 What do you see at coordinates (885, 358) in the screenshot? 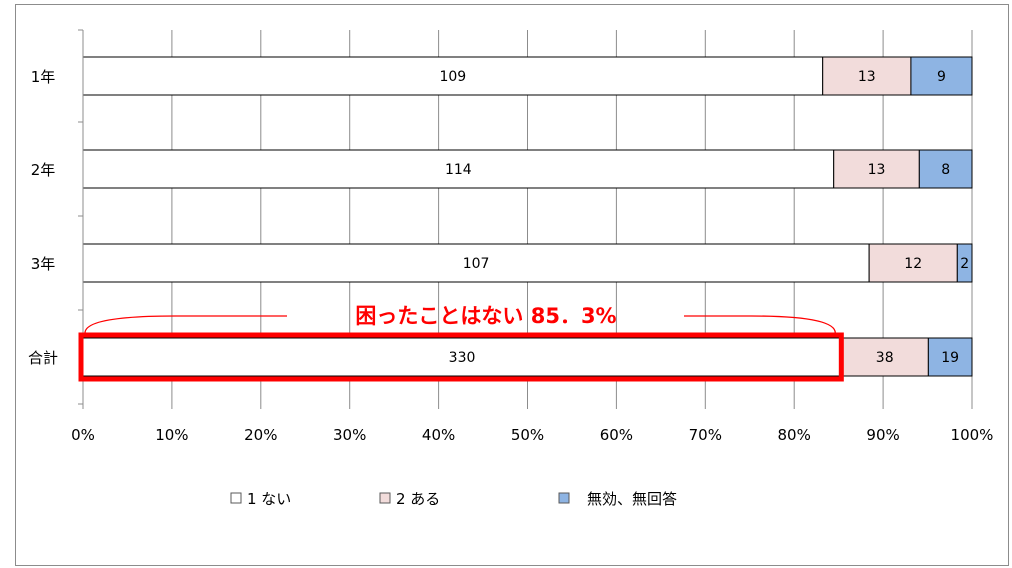
I see `data-label: 38` at bounding box center [885, 358].